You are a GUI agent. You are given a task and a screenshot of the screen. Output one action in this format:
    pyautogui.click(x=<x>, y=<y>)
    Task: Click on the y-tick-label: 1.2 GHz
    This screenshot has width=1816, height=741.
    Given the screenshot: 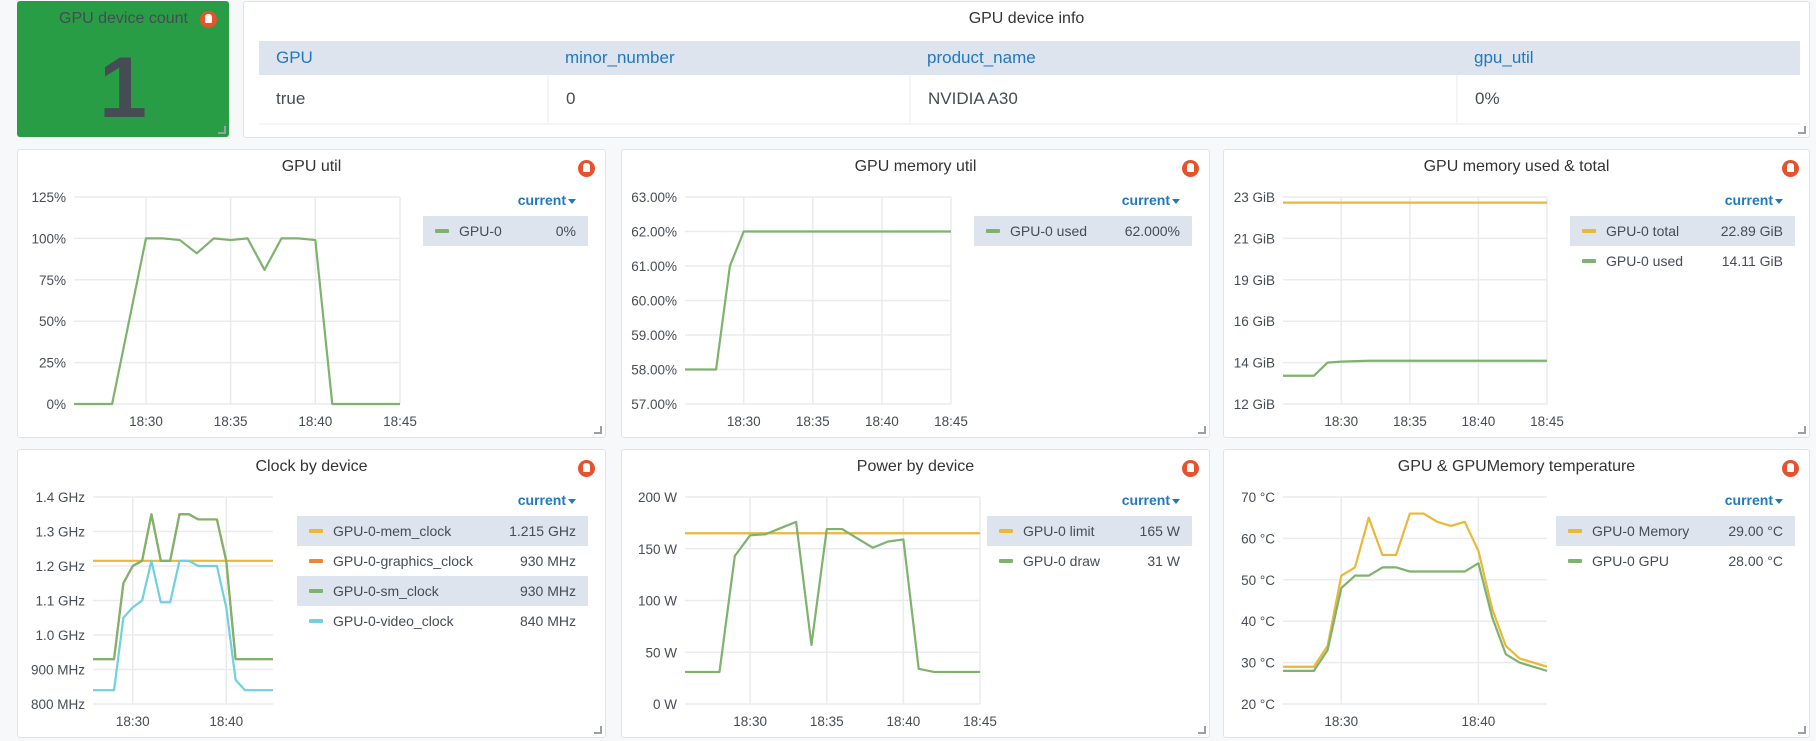 What is the action you would take?
    pyautogui.click(x=60, y=566)
    